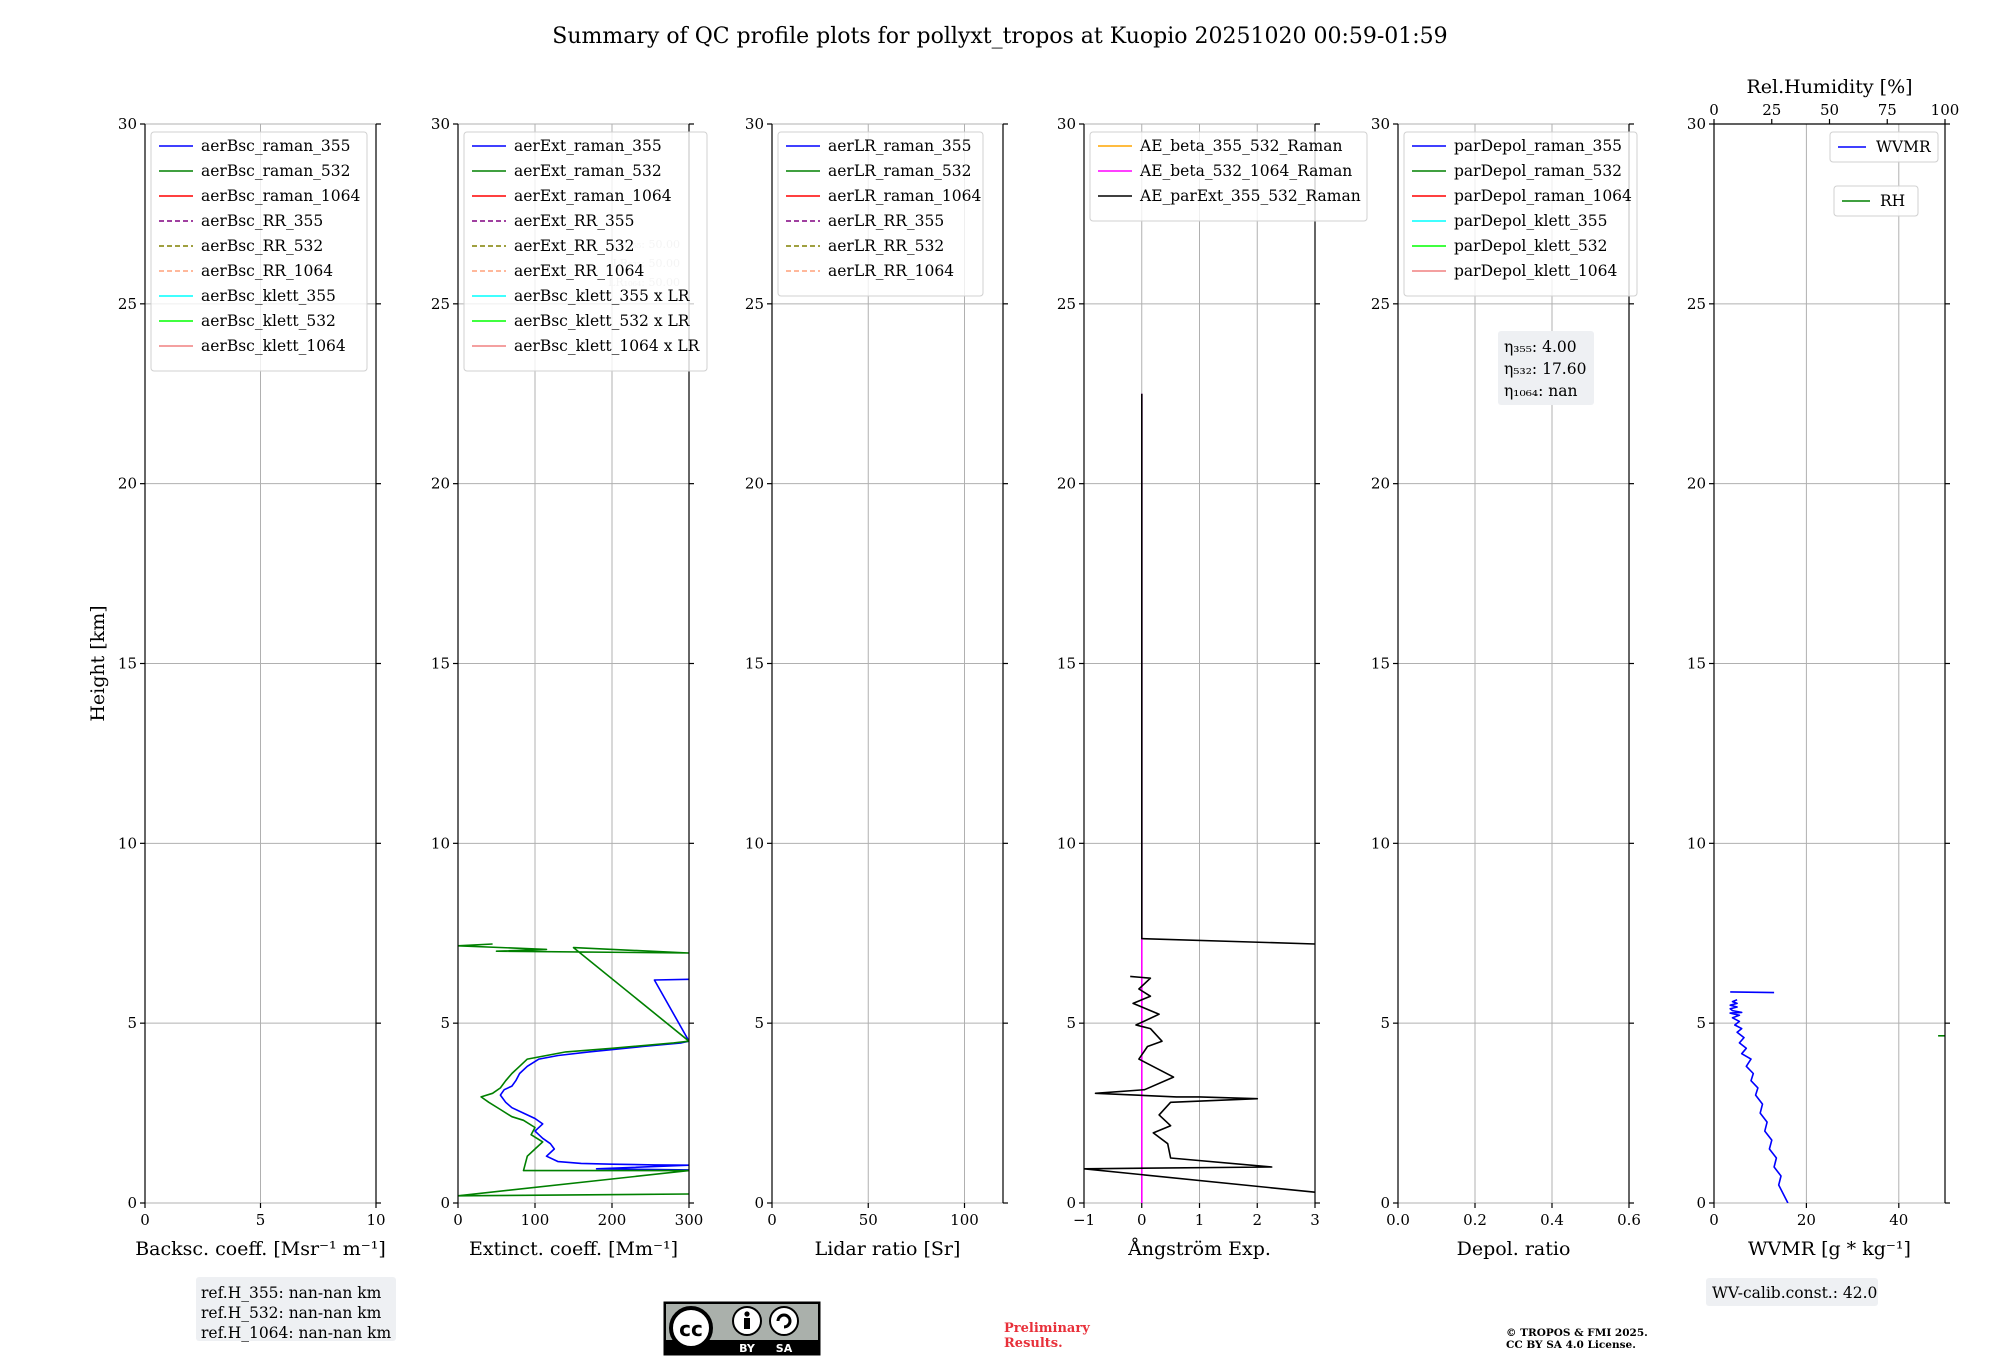 The image size is (2000, 1360). I want to click on legend-entry: parDepol_klett_355, so click(1530, 221).